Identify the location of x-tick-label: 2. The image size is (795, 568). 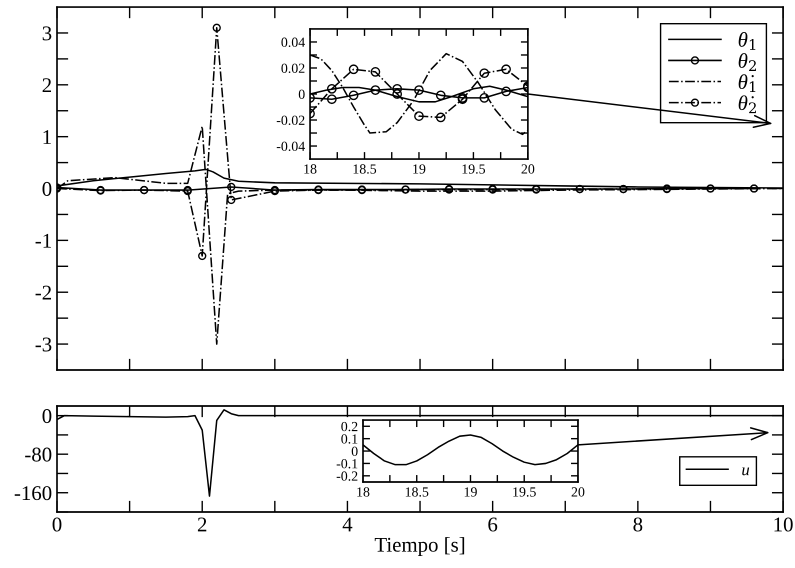
(202, 525).